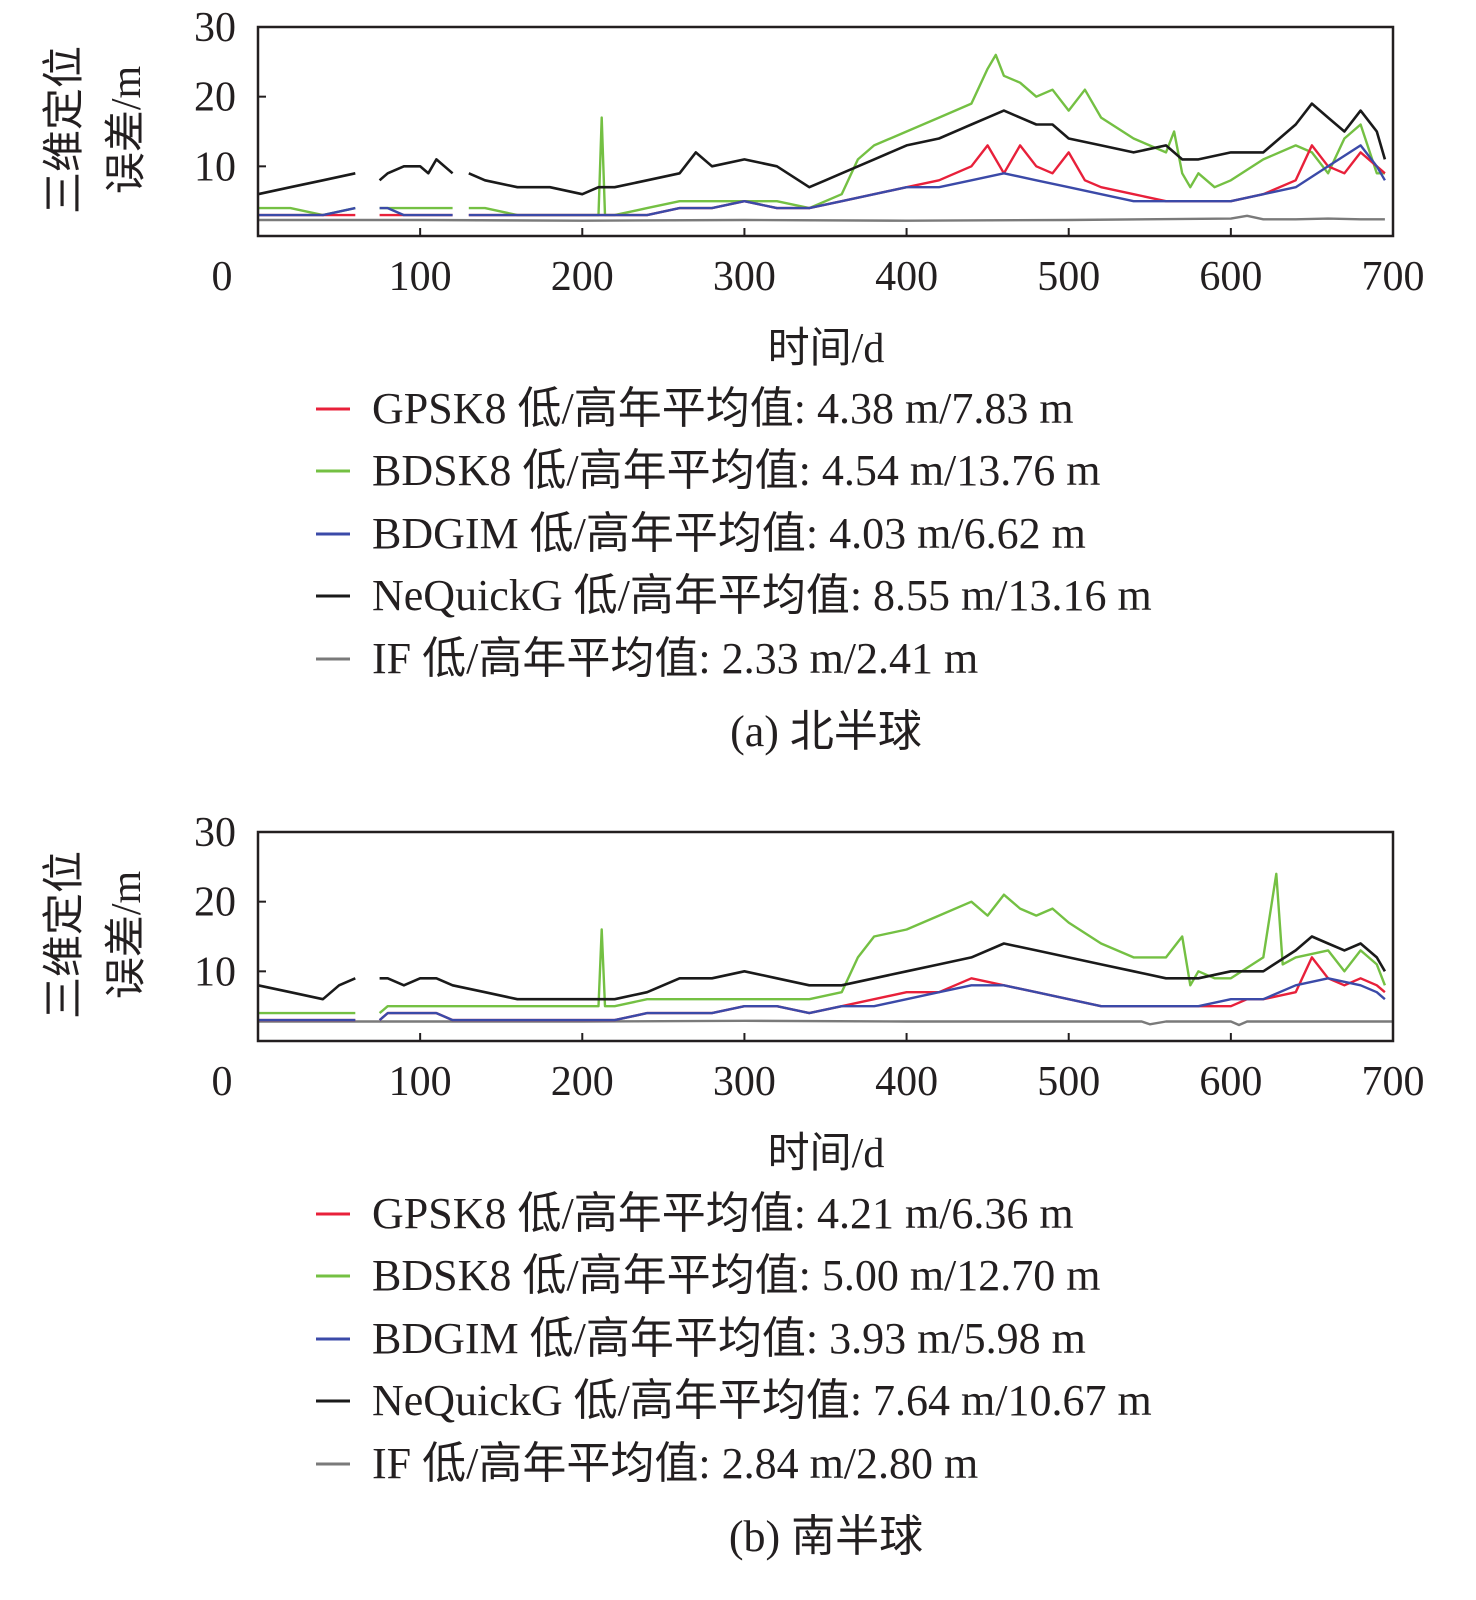 The height and width of the screenshot is (1600, 1476). What do you see at coordinates (723, 408) in the screenshot?
I see `legend-label-gpsk8: GPSK8 低/高年平均值: 4.38 m/7.83 m` at bounding box center [723, 408].